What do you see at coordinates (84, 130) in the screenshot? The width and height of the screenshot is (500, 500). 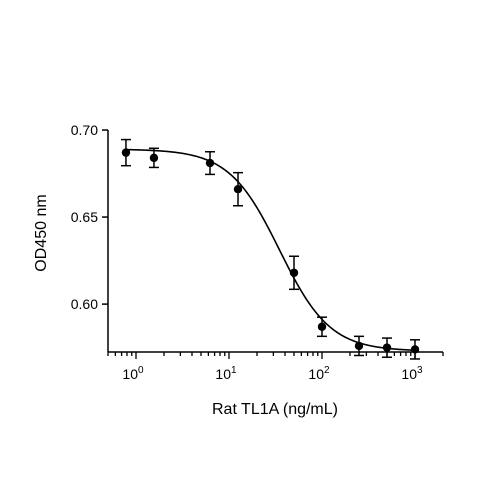 I see `y-tick-label: 0.70` at bounding box center [84, 130].